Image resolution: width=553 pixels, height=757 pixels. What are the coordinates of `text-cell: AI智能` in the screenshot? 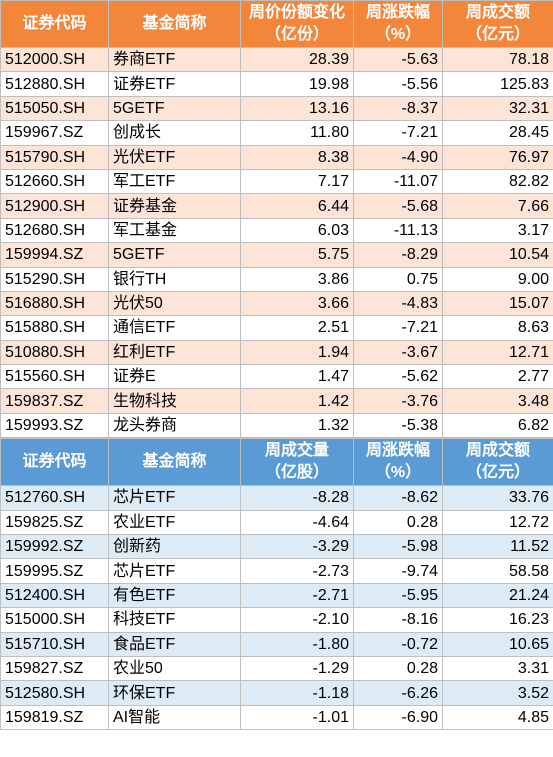 It's located at (174, 717).